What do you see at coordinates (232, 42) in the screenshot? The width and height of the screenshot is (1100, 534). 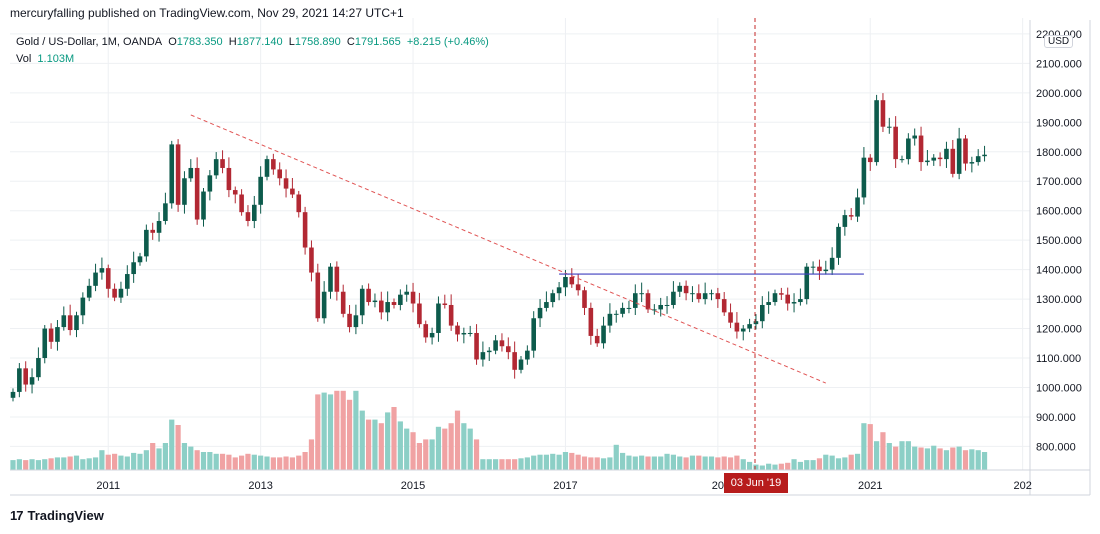 I see `high-label: H` at bounding box center [232, 42].